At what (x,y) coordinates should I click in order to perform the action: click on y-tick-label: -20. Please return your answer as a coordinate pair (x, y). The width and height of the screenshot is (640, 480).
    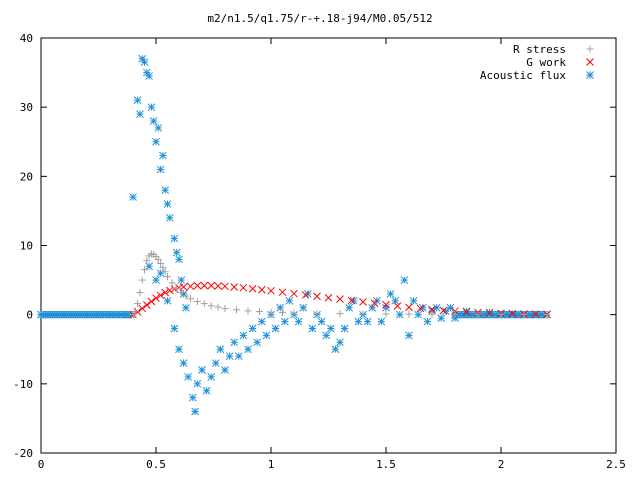
    Looking at the image, I should click on (23, 453).